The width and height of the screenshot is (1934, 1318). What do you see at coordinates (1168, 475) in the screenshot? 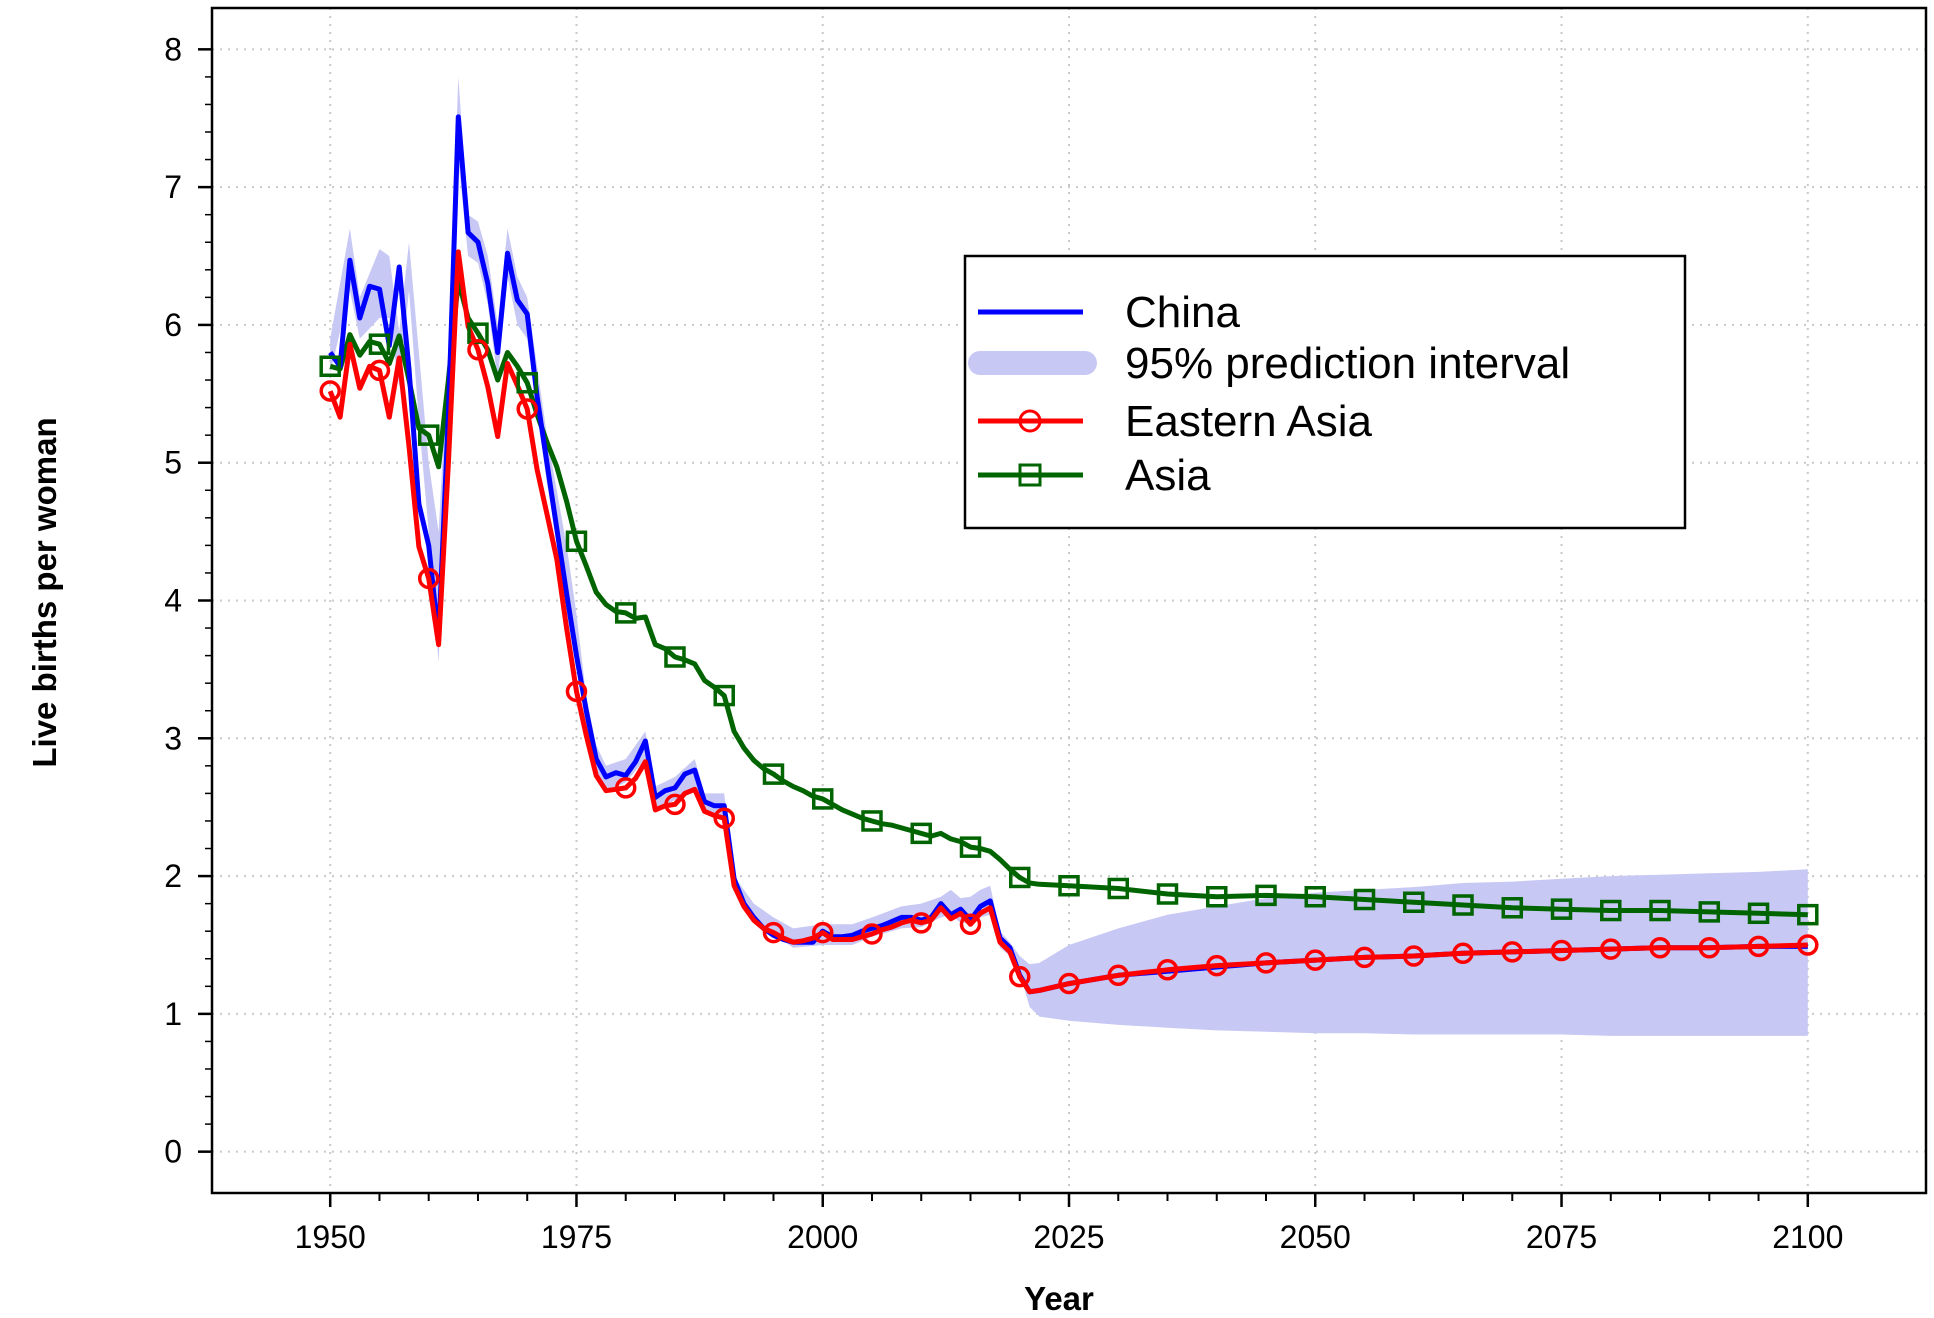
I see `legend-label-asia: Asia` at bounding box center [1168, 475].